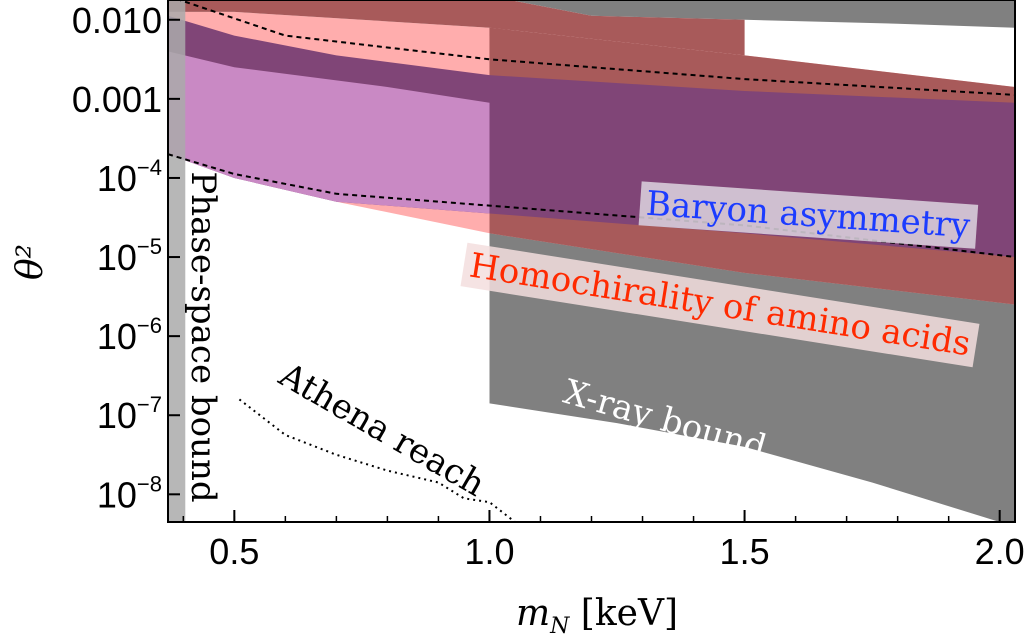 This screenshot has width=1035, height=635. What do you see at coordinates (149, 483) in the screenshot?
I see `y-tick-exponent: −8` at bounding box center [149, 483].